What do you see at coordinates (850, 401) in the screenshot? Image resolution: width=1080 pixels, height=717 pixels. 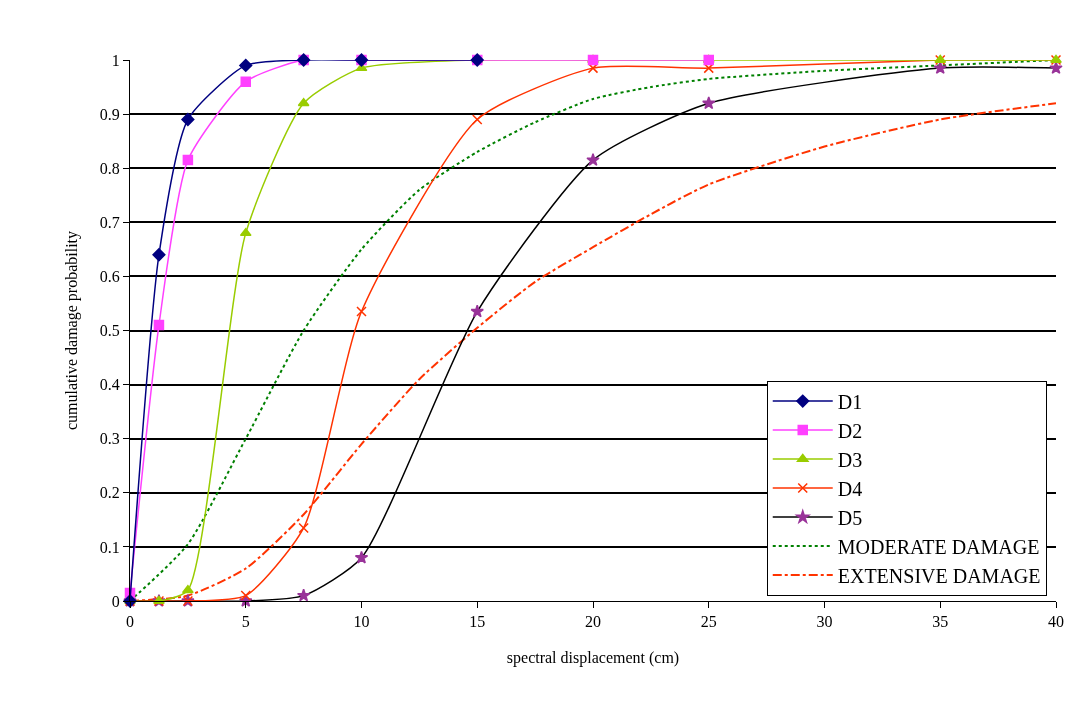 I see `legend-label: D1` at bounding box center [850, 401].